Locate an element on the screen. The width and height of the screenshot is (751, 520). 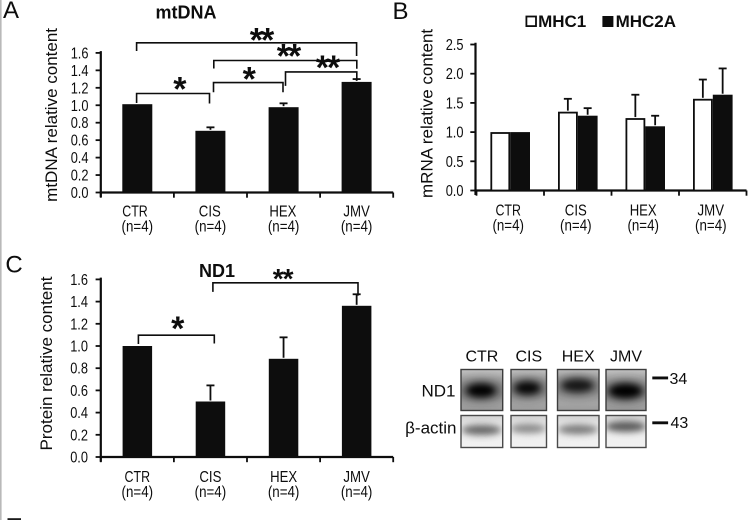
svg-text: A is located at coordinates (11, 12).